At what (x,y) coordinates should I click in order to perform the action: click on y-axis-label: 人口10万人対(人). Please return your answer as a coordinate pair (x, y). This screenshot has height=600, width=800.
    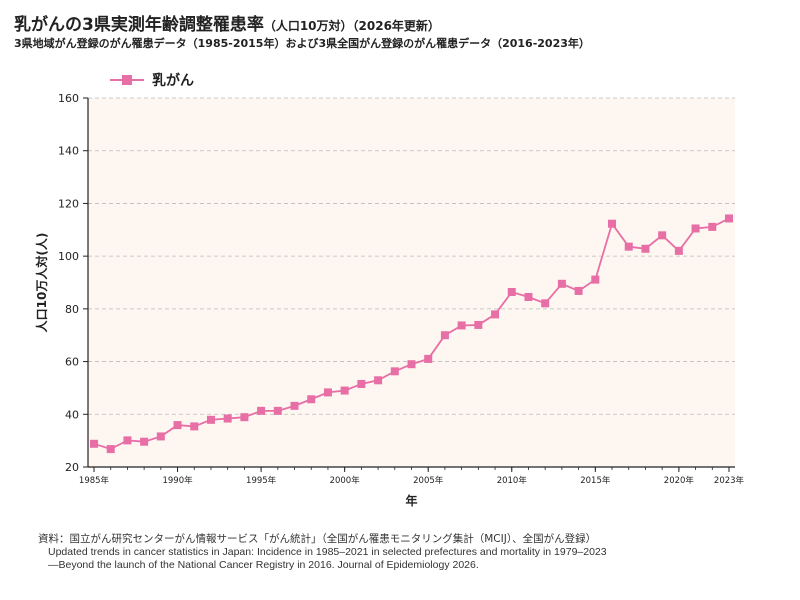
    Looking at the image, I should click on (41, 283).